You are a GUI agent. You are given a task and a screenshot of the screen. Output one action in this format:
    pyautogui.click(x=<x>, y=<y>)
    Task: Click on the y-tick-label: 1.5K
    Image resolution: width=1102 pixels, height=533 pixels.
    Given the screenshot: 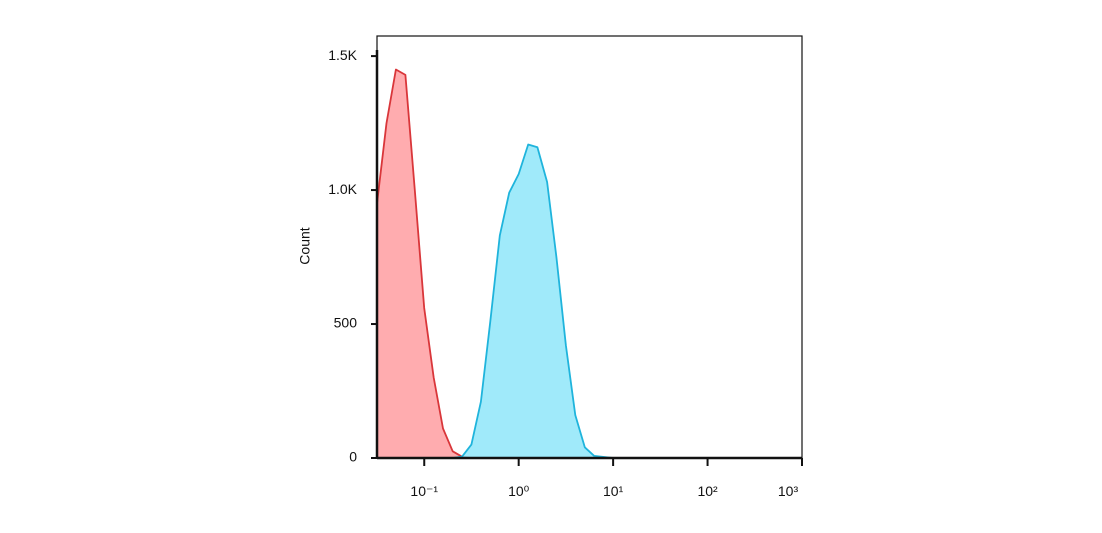 What is the action you would take?
    pyautogui.click(x=342, y=55)
    